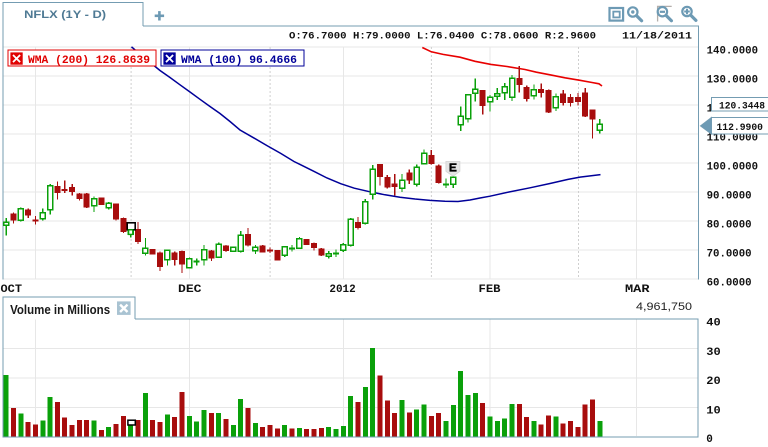 Image resolution: width=768 pixels, height=447 pixels. Describe the element at coordinates (342, 290) in the screenshot. I see `svg-text: 2012` at that location.